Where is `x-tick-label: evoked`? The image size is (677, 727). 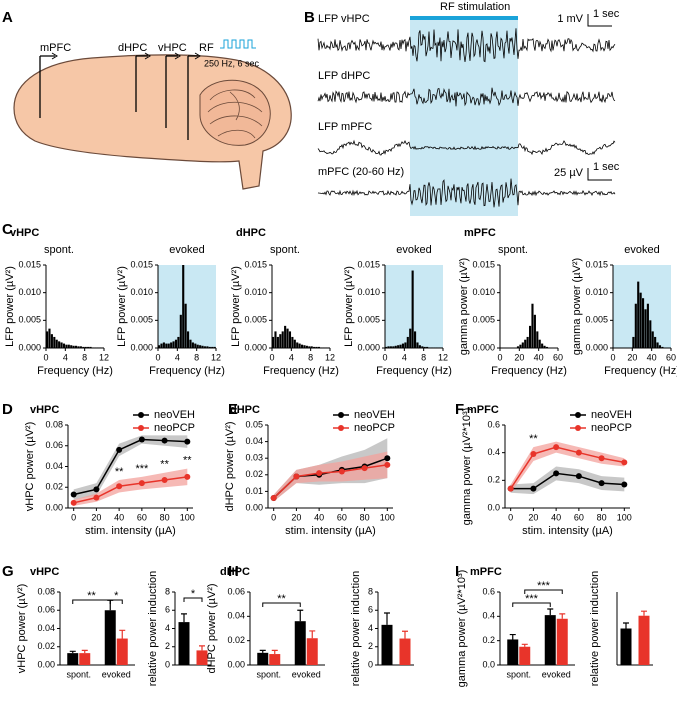 x-tick-label: evoked is located at coordinates (306, 674).